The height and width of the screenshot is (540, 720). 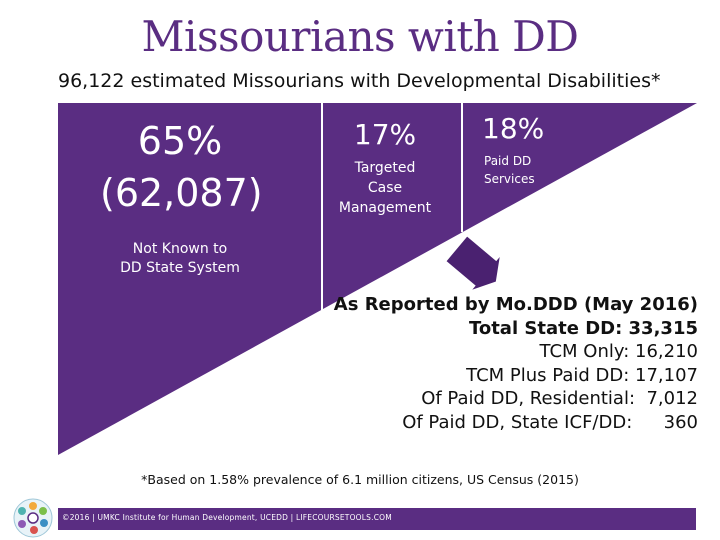 What do you see at coordinates (385, 134) in the screenshot?
I see `segment-tcm-pct: 17%` at bounding box center [385, 134].